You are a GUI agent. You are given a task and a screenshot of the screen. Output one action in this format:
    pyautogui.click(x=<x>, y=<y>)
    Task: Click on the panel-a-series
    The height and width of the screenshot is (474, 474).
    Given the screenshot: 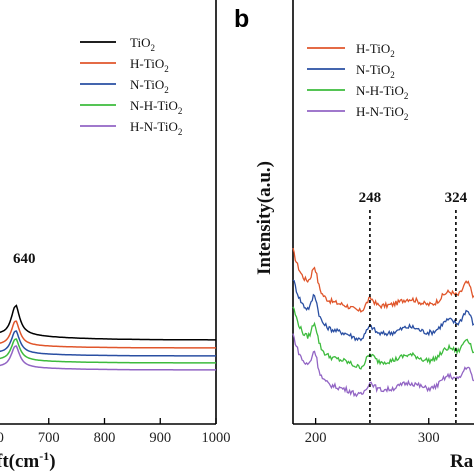 What is the action you would take?
    pyautogui.click(x=108, y=337)
    